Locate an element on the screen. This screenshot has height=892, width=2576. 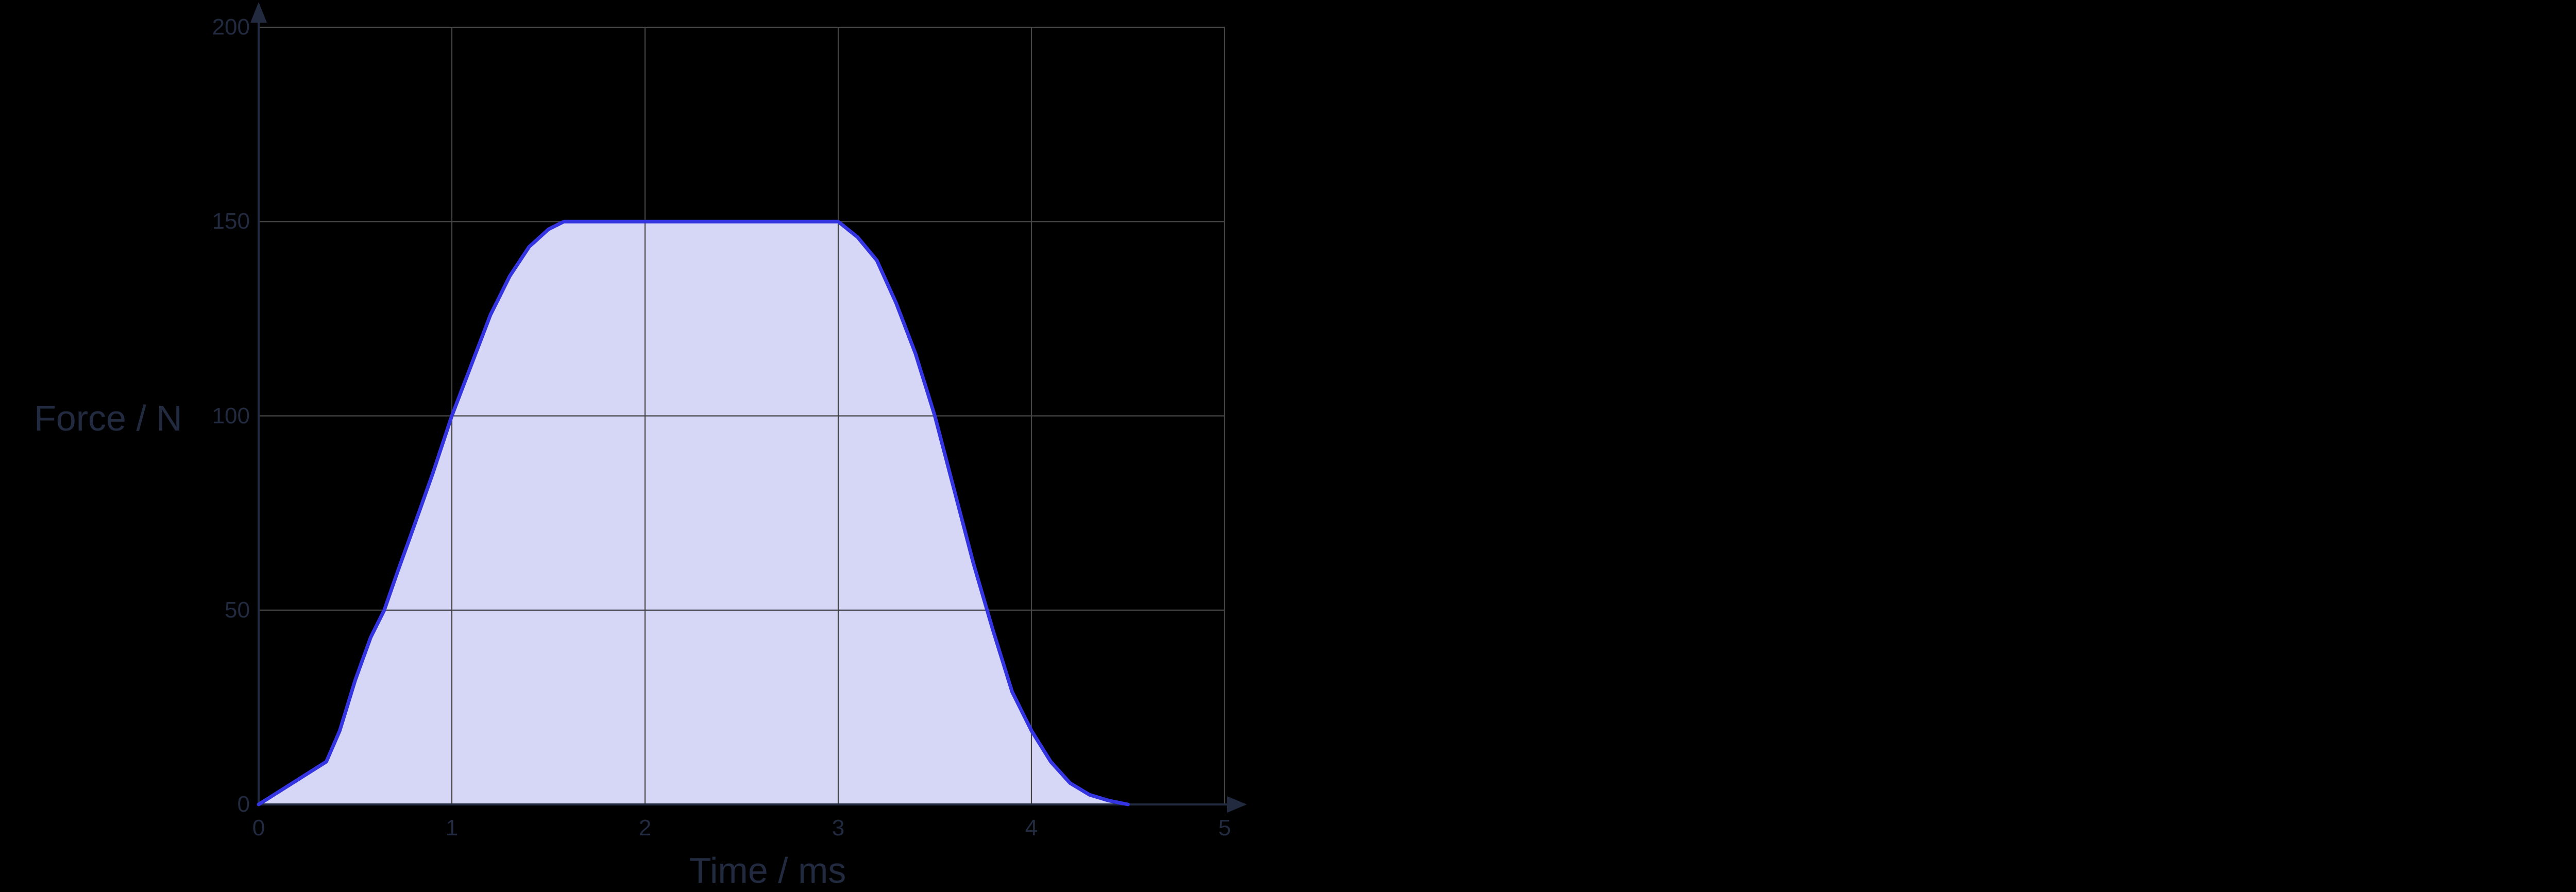
x-axis-title: Time / ms is located at coordinates (767, 870).